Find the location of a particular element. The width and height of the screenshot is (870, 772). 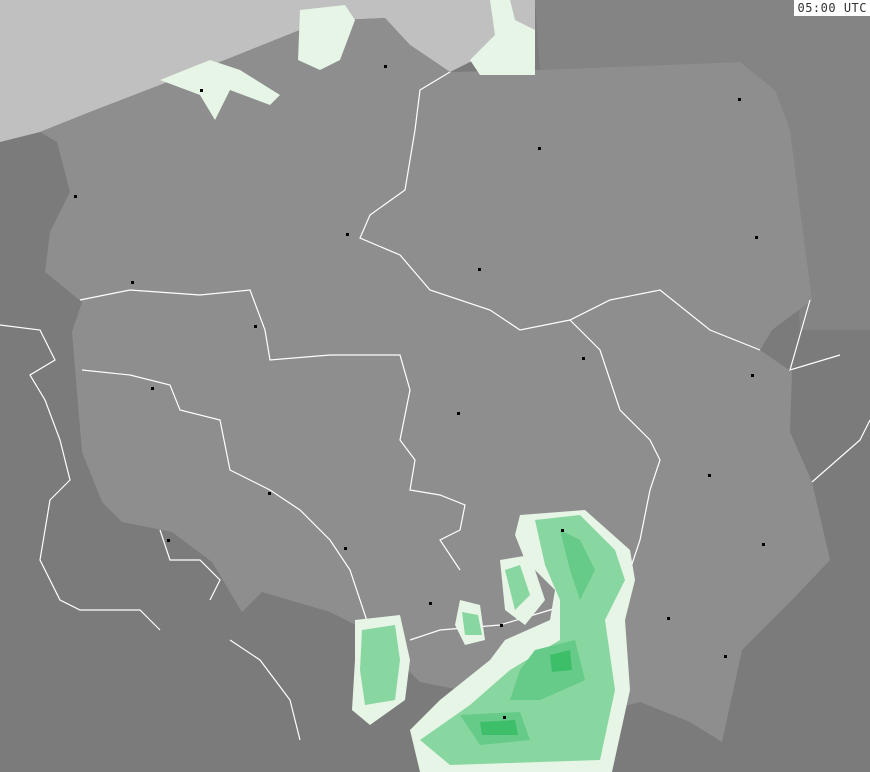

timestamp-label: 05:00 UTC is located at coordinates (832, 8).